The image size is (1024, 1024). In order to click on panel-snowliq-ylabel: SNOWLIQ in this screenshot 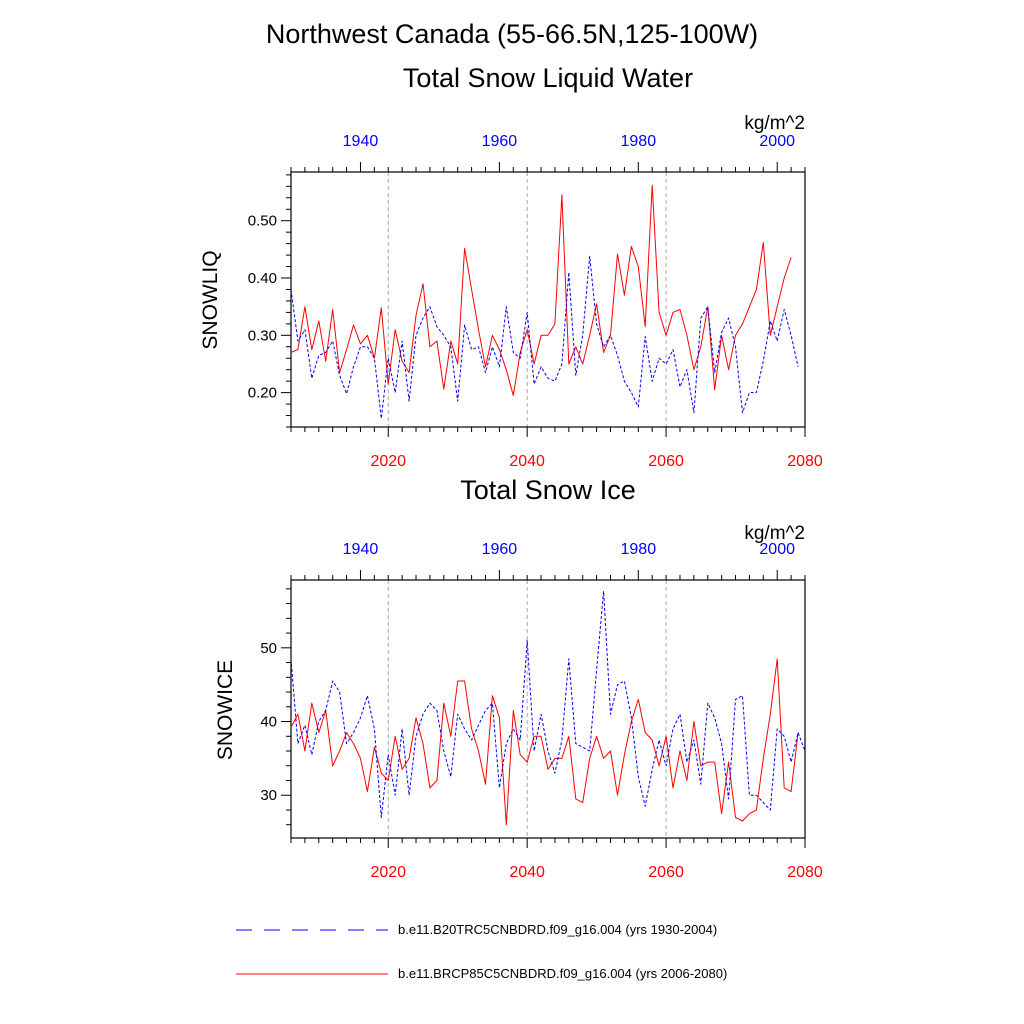, I will do `click(210, 299)`.